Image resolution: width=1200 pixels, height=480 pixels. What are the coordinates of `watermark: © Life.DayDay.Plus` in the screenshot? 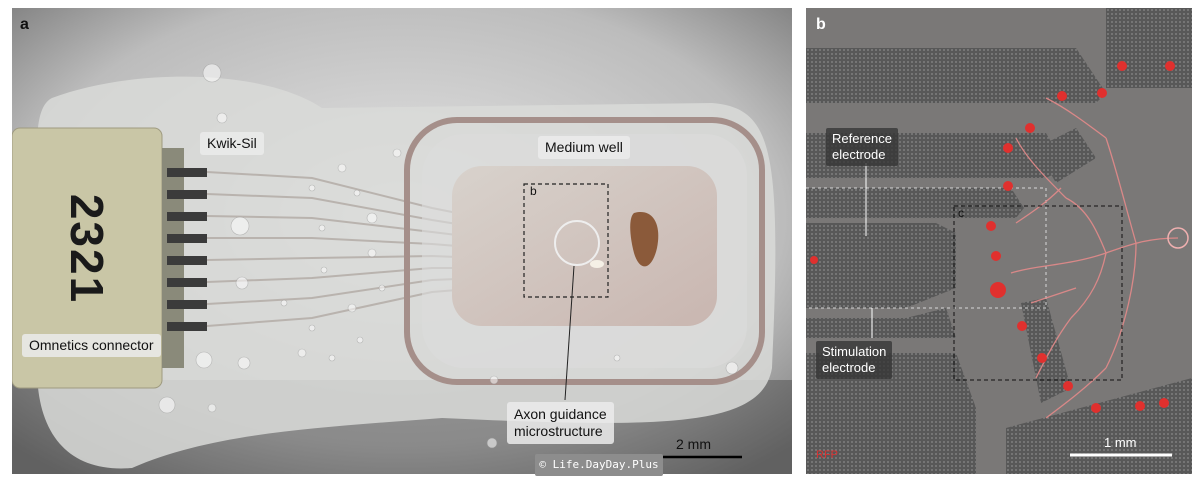 It's located at (599, 465).